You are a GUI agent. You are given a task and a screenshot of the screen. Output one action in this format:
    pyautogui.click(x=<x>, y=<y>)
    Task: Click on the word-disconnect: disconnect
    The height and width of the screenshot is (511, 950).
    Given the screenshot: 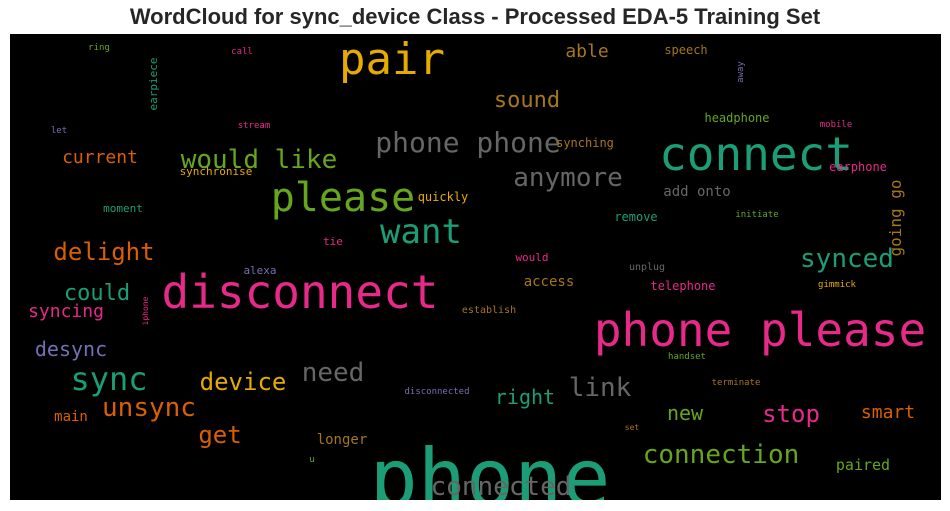 What is the action you would take?
    pyautogui.click(x=300, y=292)
    